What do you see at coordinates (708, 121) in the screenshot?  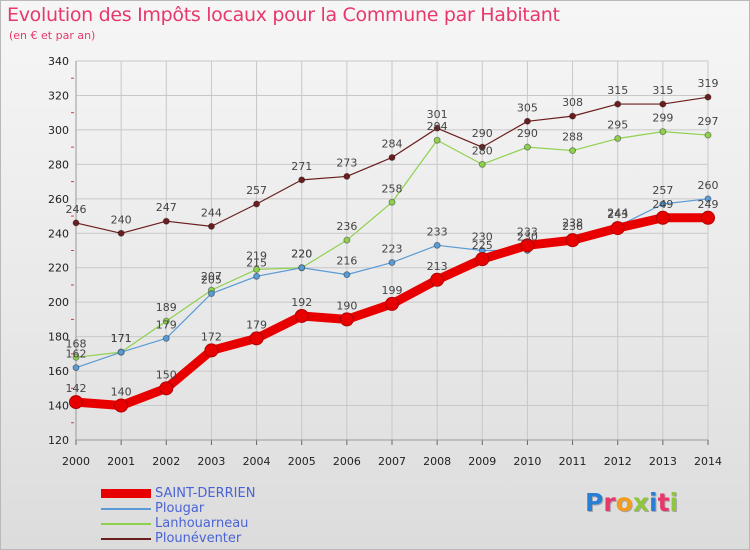 I see `data-label: 297` at bounding box center [708, 121].